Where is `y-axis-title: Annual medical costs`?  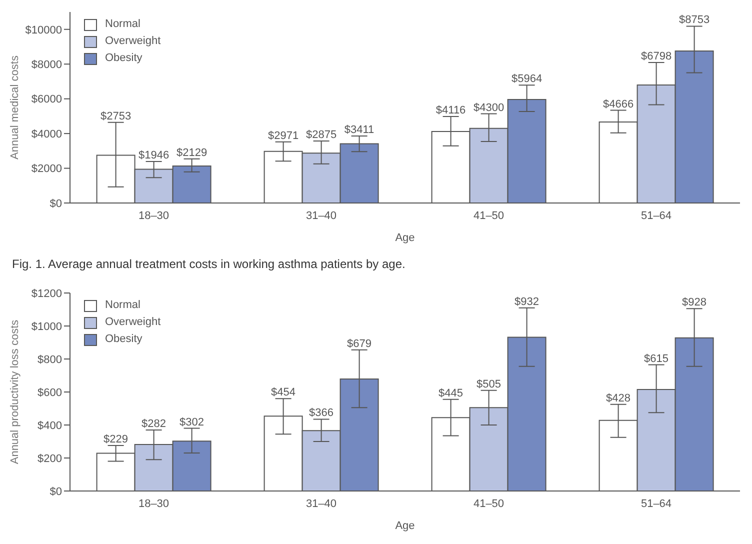 y-axis-title: Annual medical costs is located at coordinates (14, 107).